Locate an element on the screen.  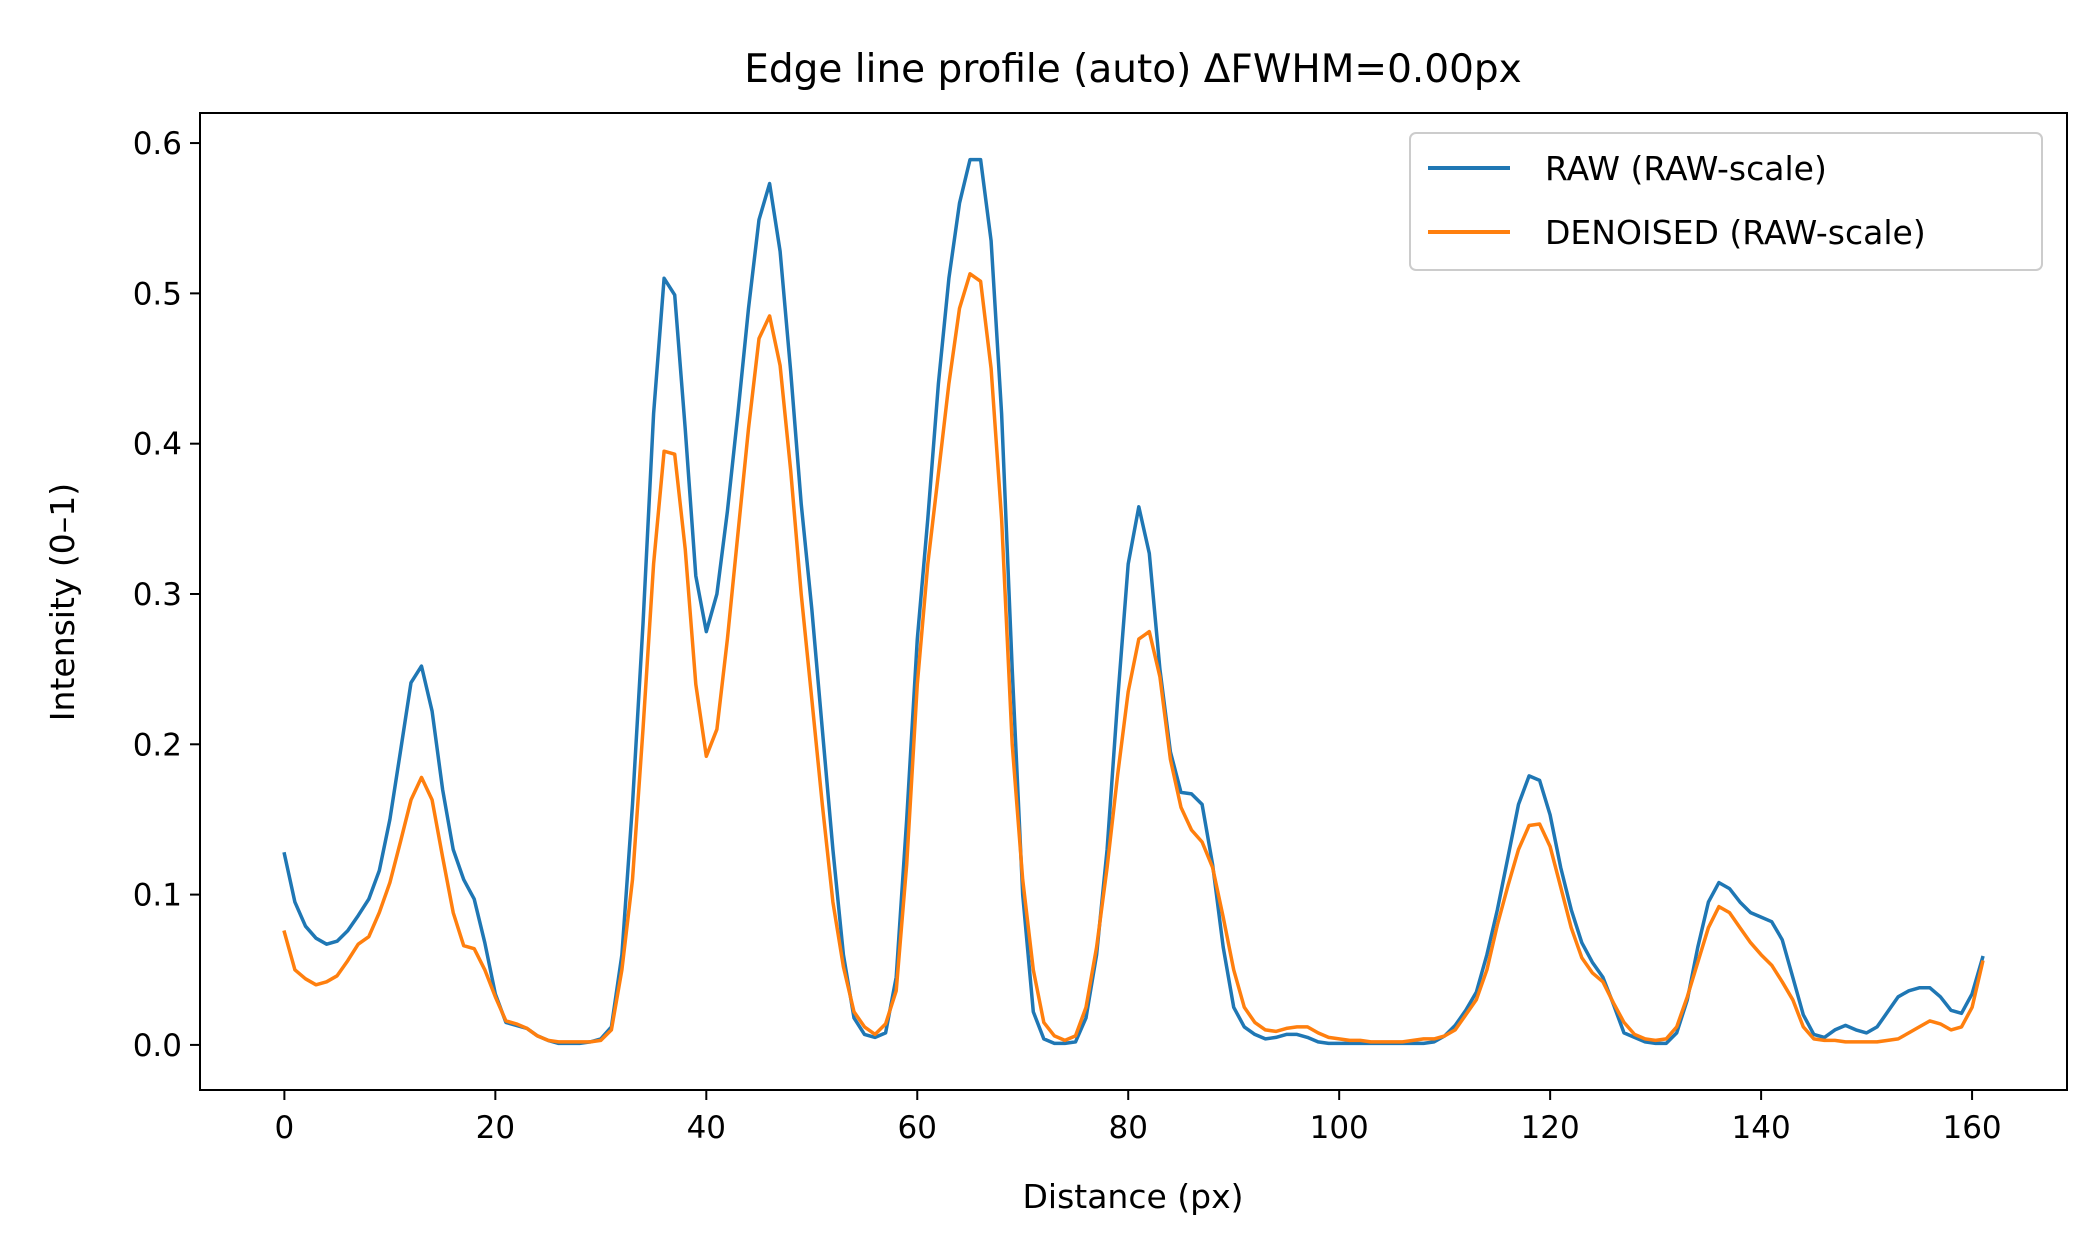
y-axis-ticks: 0.0 0.1 0.2 0.3 0.4 0.5 0.6 is located at coordinates (166, 595).